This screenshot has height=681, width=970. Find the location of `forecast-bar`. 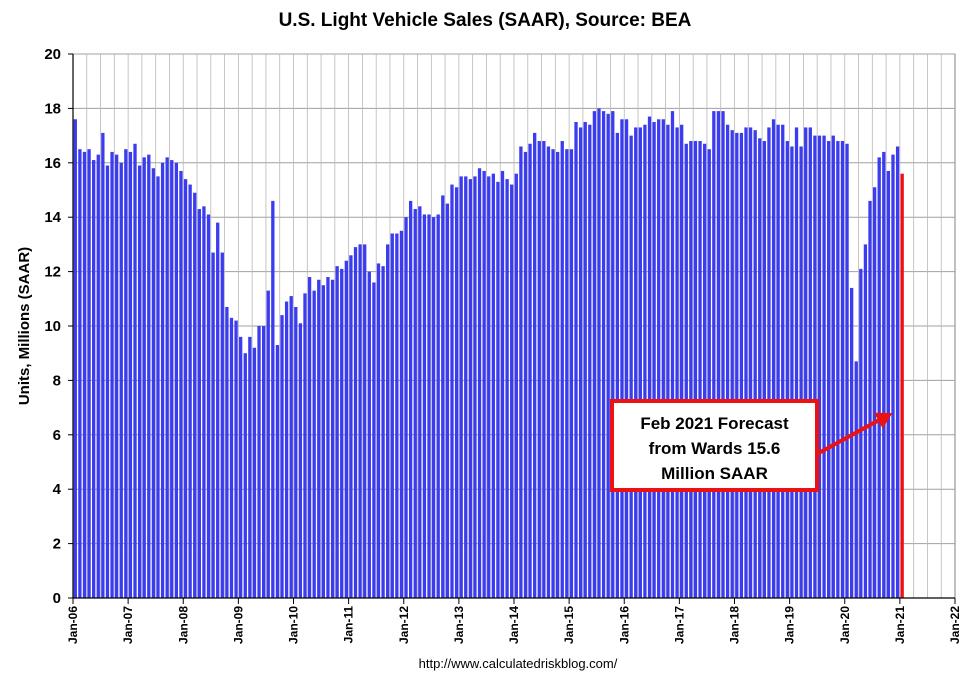

forecast-bar is located at coordinates (902, 385).